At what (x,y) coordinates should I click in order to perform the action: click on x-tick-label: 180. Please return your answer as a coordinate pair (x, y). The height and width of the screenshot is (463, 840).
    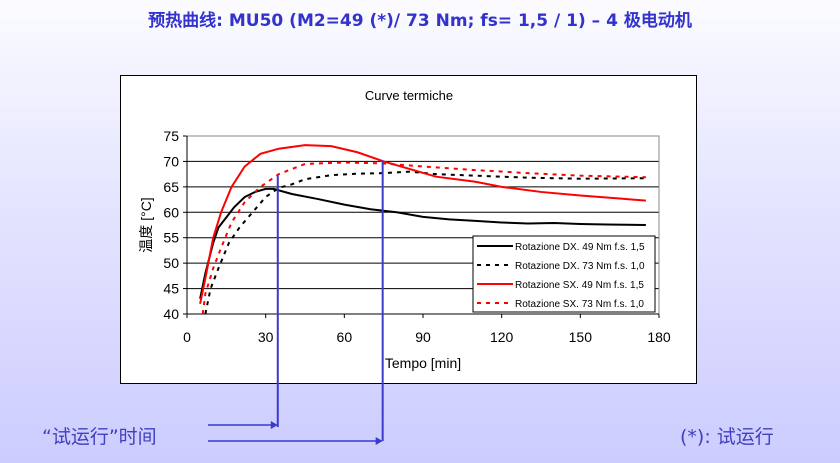
    Looking at the image, I should click on (659, 337).